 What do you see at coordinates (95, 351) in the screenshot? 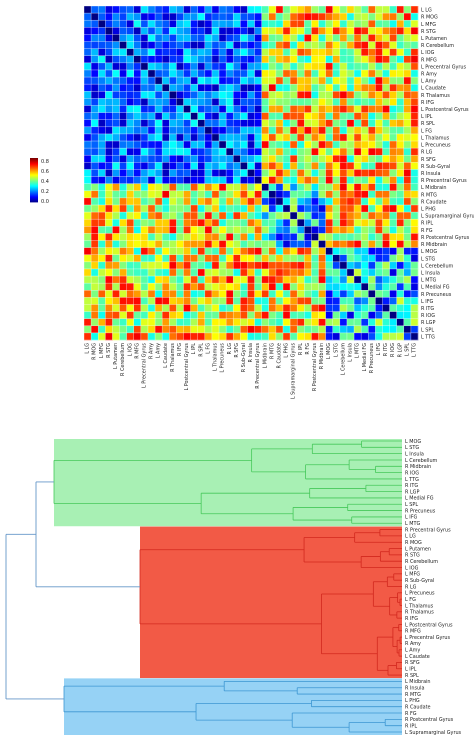
I see `heatmap-column-label: R MOG` at bounding box center [95, 351].